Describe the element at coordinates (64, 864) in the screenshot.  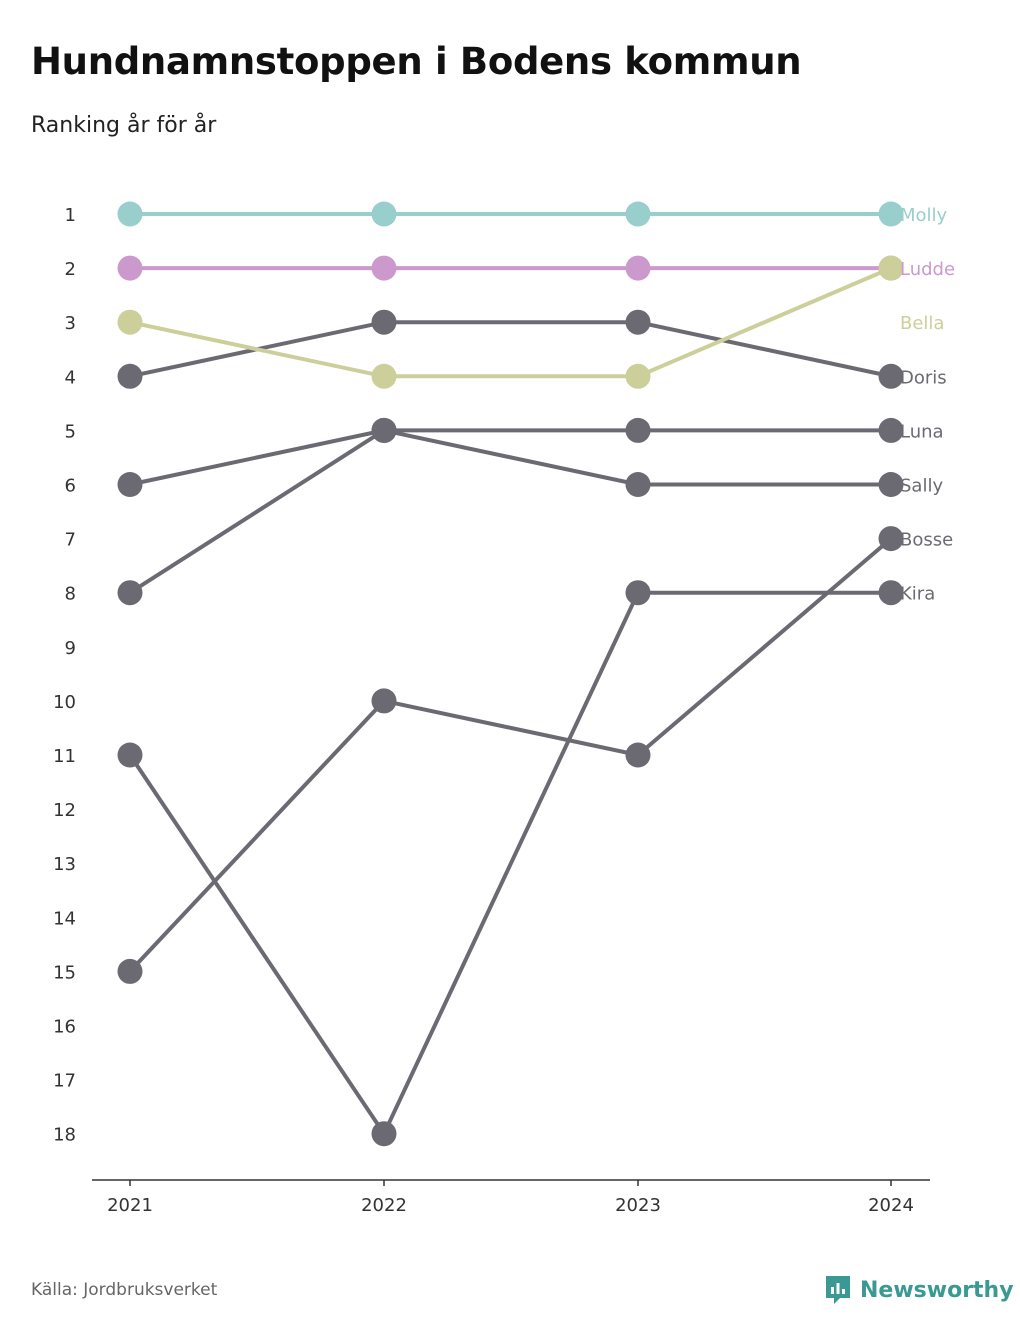
I see `y-tick-label-13: 13` at that location.